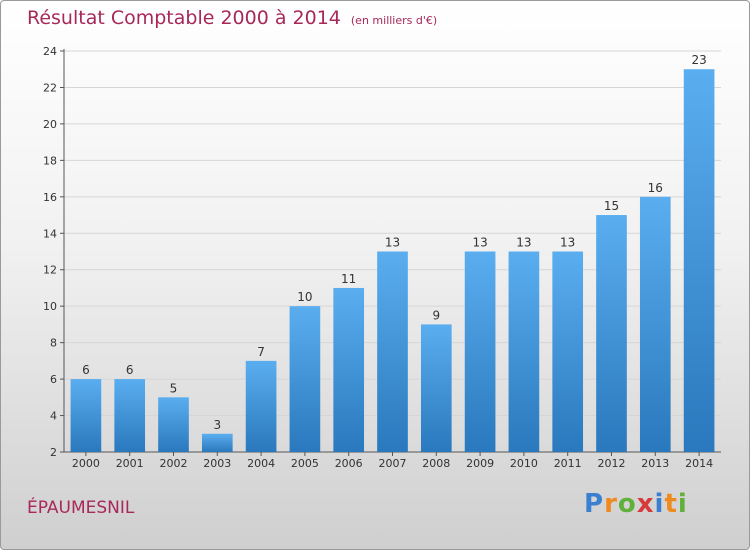 Image resolution: width=750 pixels, height=550 pixels. What do you see at coordinates (86, 463) in the screenshot?
I see `x-tick-label-2000: 2000` at bounding box center [86, 463].